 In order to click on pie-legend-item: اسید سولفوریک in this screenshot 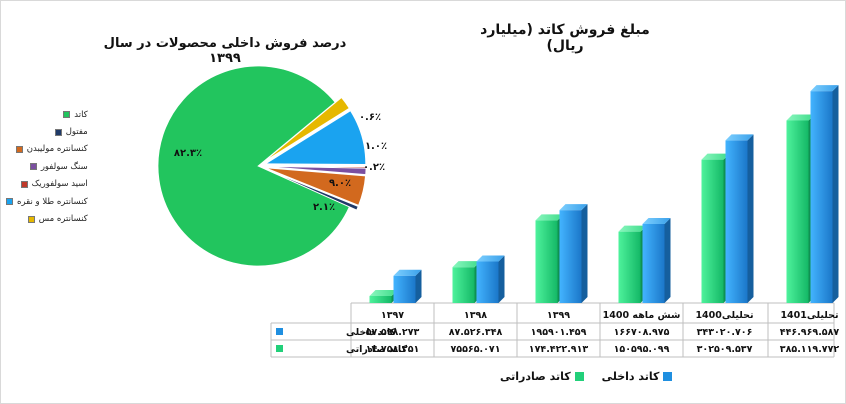, I will do `click(47, 184)`.